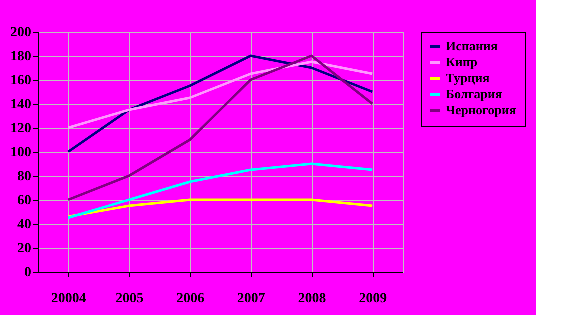  Describe the element at coordinates (472, 46) in the screenshot. I see `legend-label: Испания` at that location.